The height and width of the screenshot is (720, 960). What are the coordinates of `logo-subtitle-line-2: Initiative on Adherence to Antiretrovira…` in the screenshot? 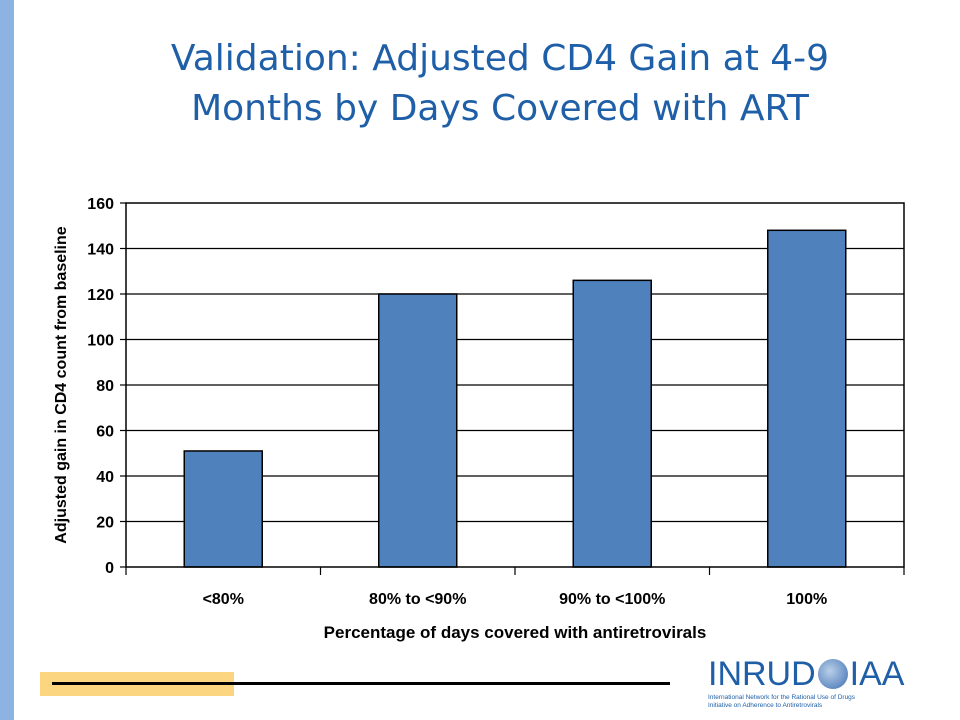 It's located at (765, 705).